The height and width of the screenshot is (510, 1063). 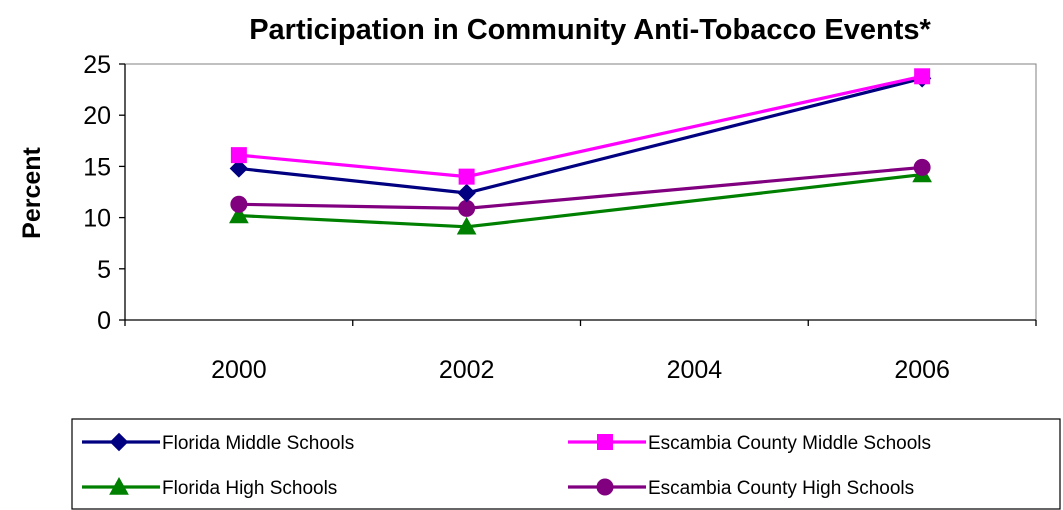 I want to click on legend-item: Escambia County Middle Schools, so click(x=749, y=443).